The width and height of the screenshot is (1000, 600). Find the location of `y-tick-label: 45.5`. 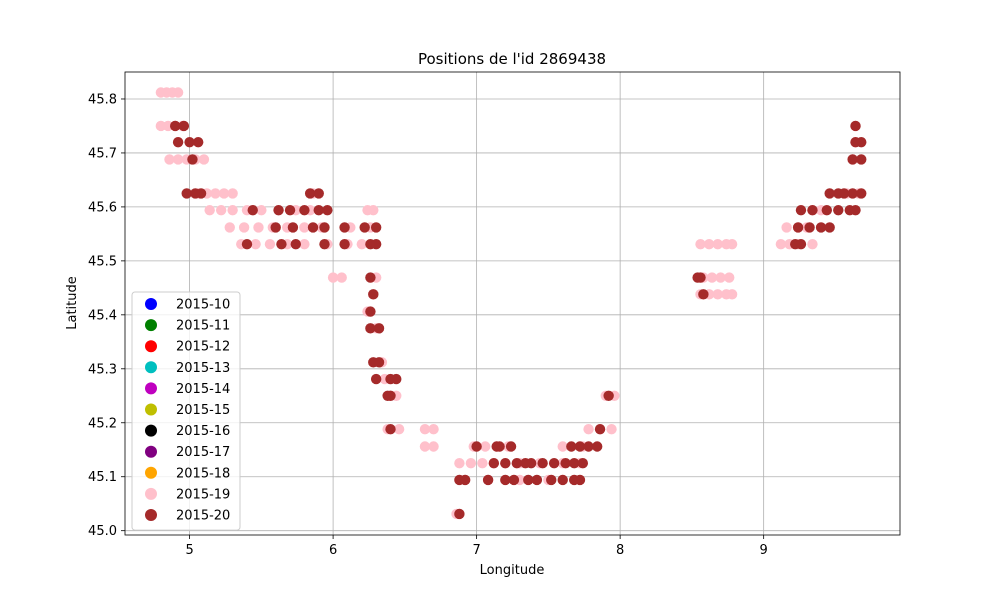

y-tick-label: 45.5 is located at coordinates (102, 261).